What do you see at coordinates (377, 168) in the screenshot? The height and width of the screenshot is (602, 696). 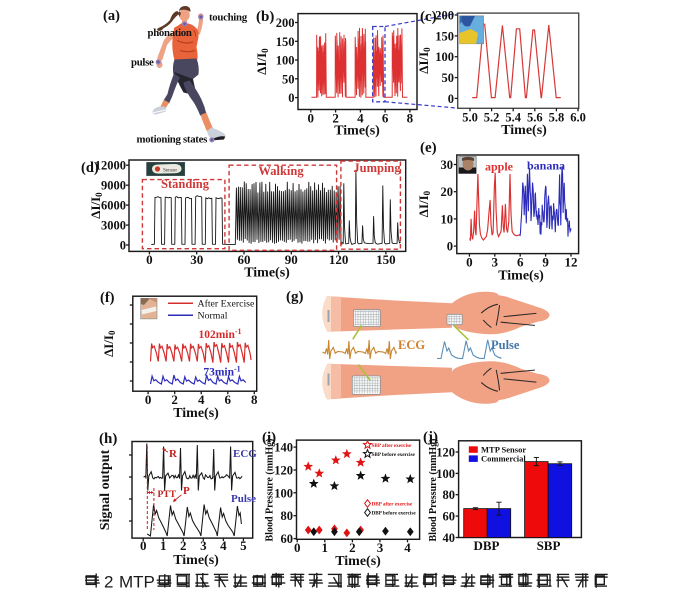 I see `svg-text: Jumping` at bounding box center [377, 168].